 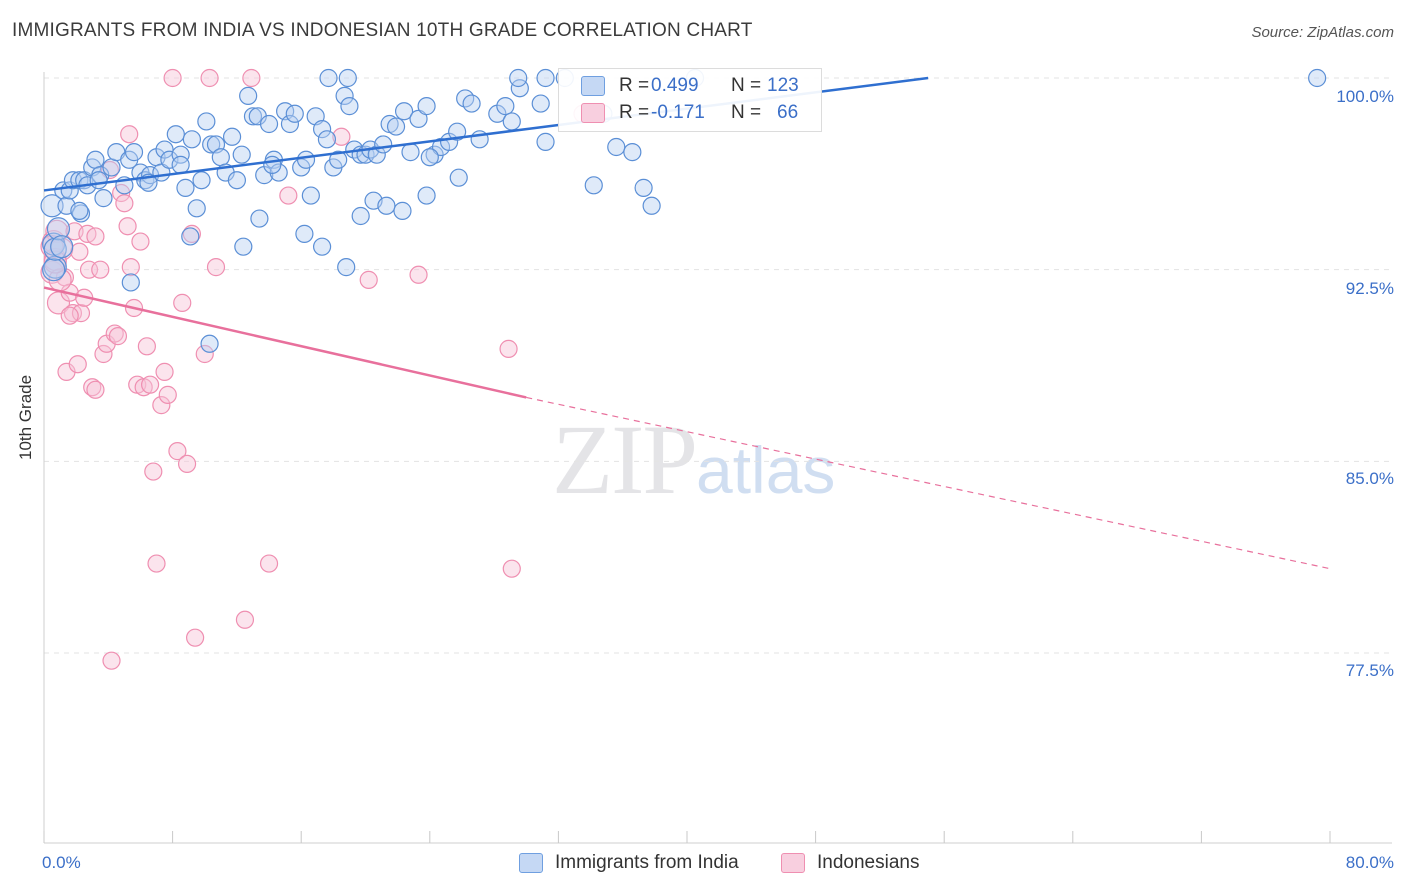 I want to click on legend-item-india: Immigrants from India, so click(x=629, y=863).